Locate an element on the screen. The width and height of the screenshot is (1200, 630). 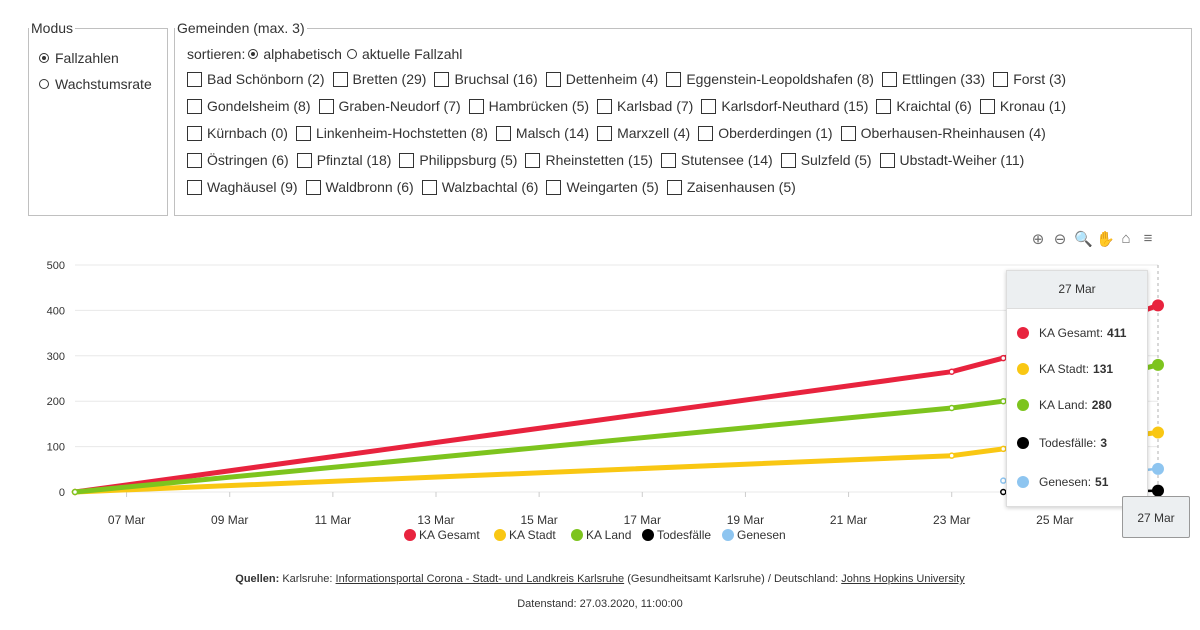
gemeinde-option: Philippsburg (5) is located at coordinates (458, 160).